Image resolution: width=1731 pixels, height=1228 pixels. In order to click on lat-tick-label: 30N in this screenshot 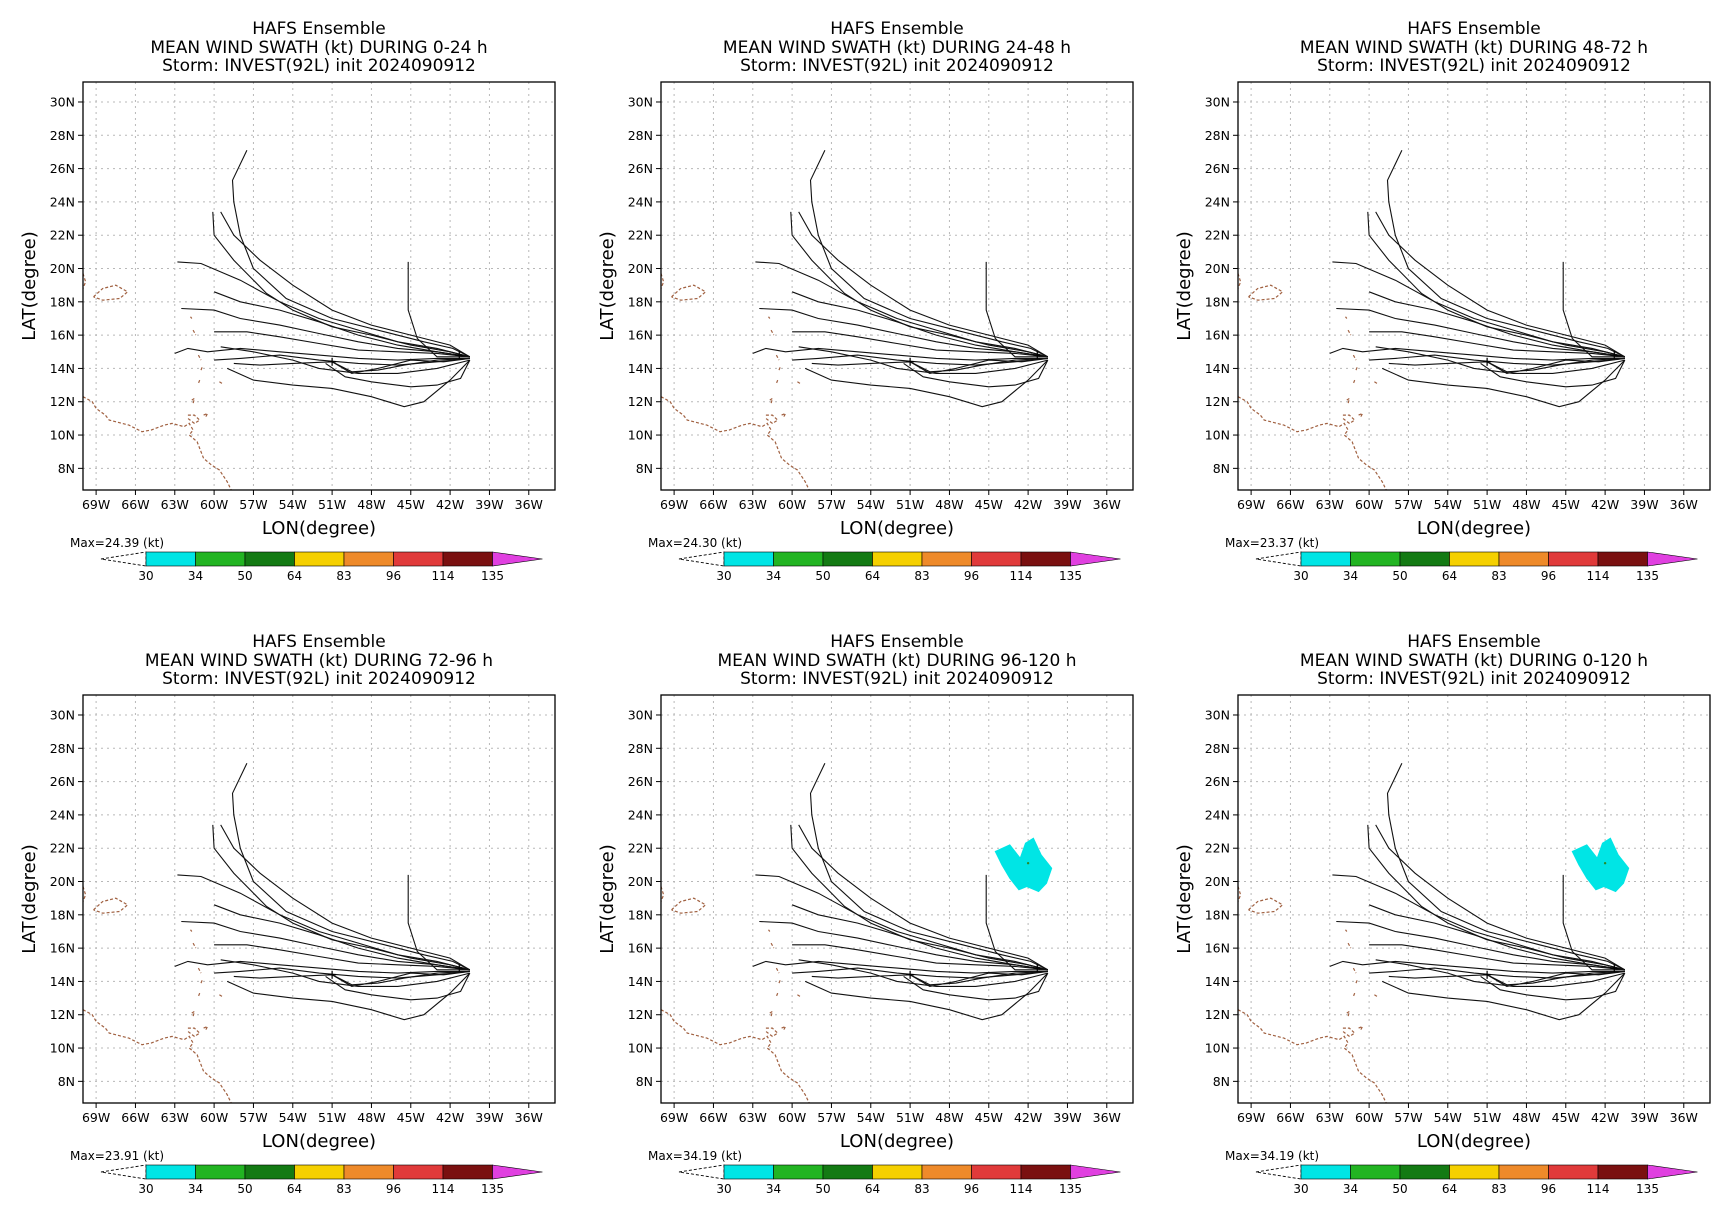, I will do `click(1217, 101)`.